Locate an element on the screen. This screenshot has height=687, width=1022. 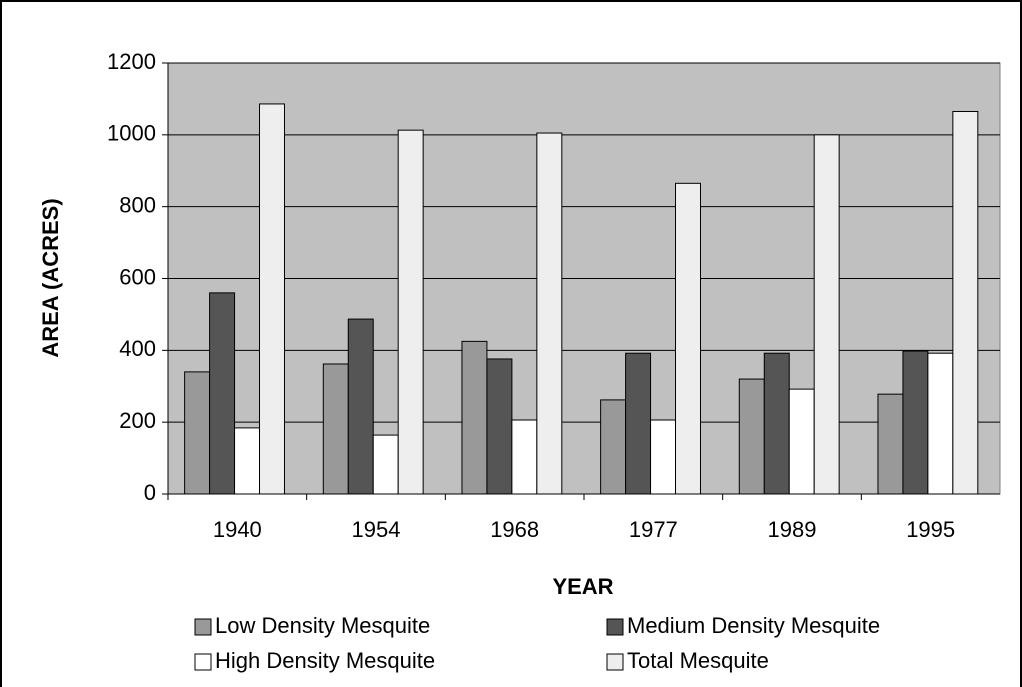
y-tick-label: 1200 is located at coordinates (131, 61).